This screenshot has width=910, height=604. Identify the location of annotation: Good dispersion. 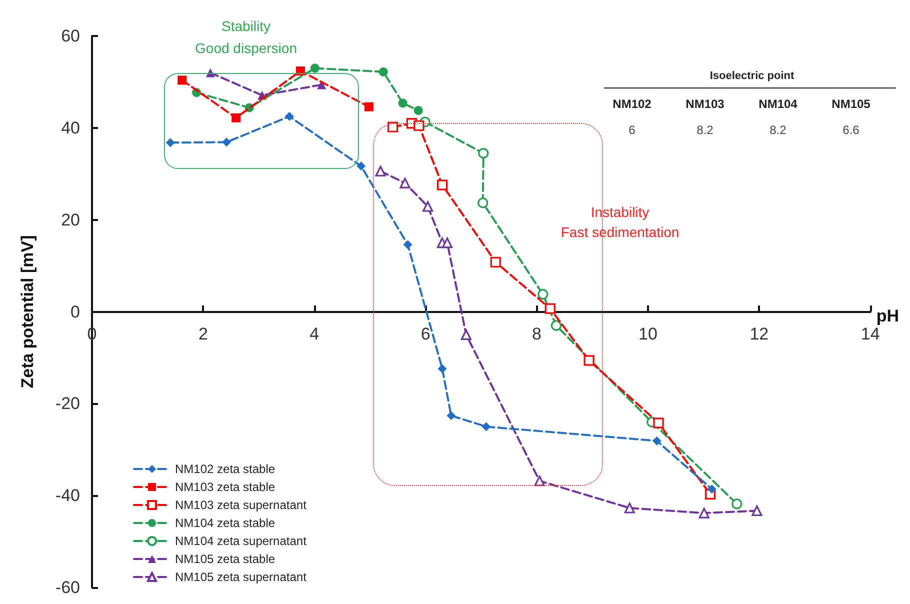
(246, 48).